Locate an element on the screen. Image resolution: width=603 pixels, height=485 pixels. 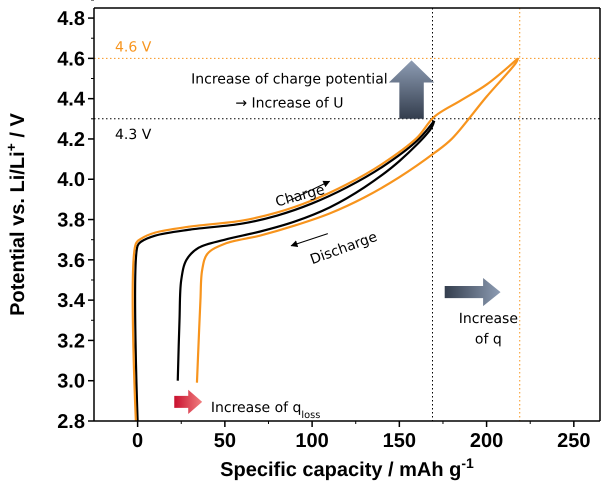
y-tick-label: 3.2 is located at coordinates (71, 341).